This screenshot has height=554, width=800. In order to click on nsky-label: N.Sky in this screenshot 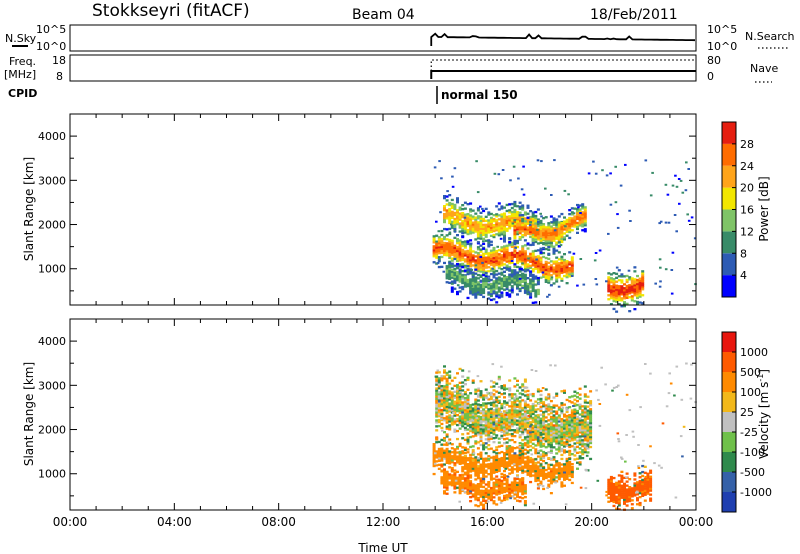, I will do `click(21, 38)`.